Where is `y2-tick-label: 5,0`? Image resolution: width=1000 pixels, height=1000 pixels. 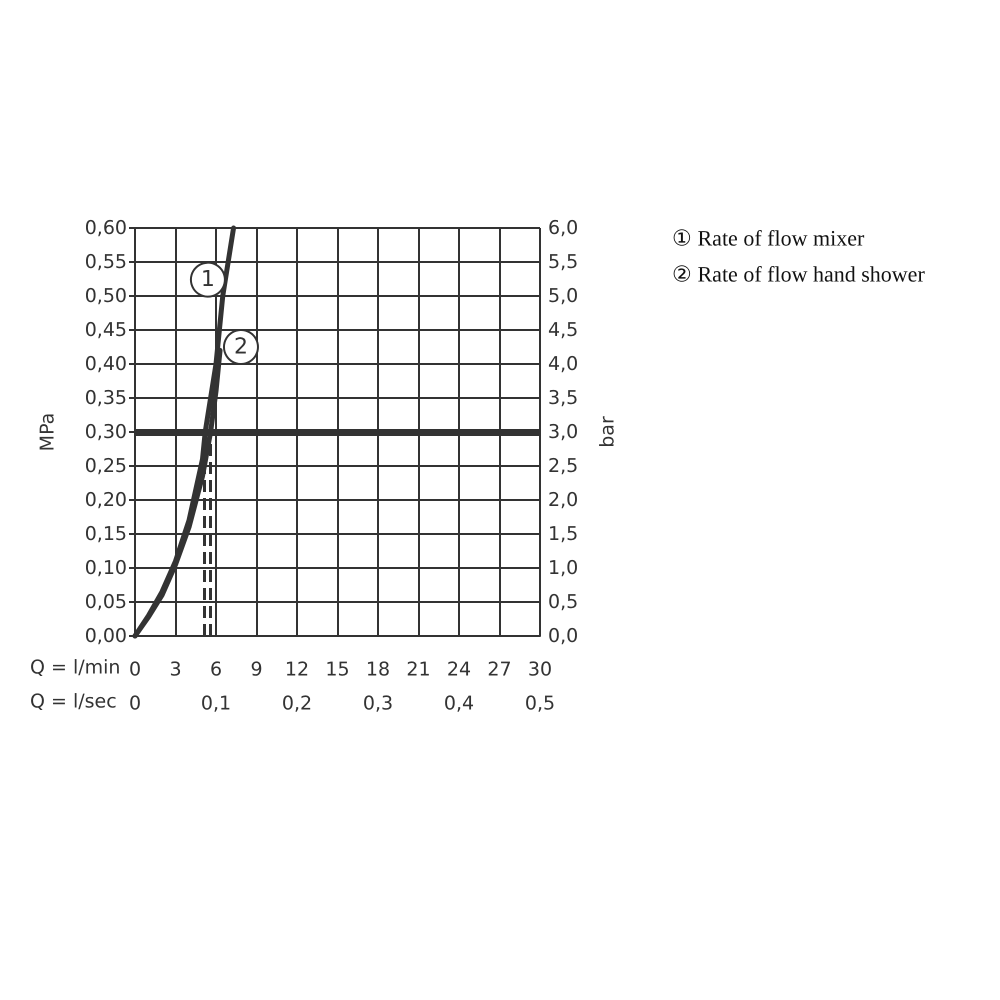
y2-tick-label: 5,0 is located at coordinates (563, 296).